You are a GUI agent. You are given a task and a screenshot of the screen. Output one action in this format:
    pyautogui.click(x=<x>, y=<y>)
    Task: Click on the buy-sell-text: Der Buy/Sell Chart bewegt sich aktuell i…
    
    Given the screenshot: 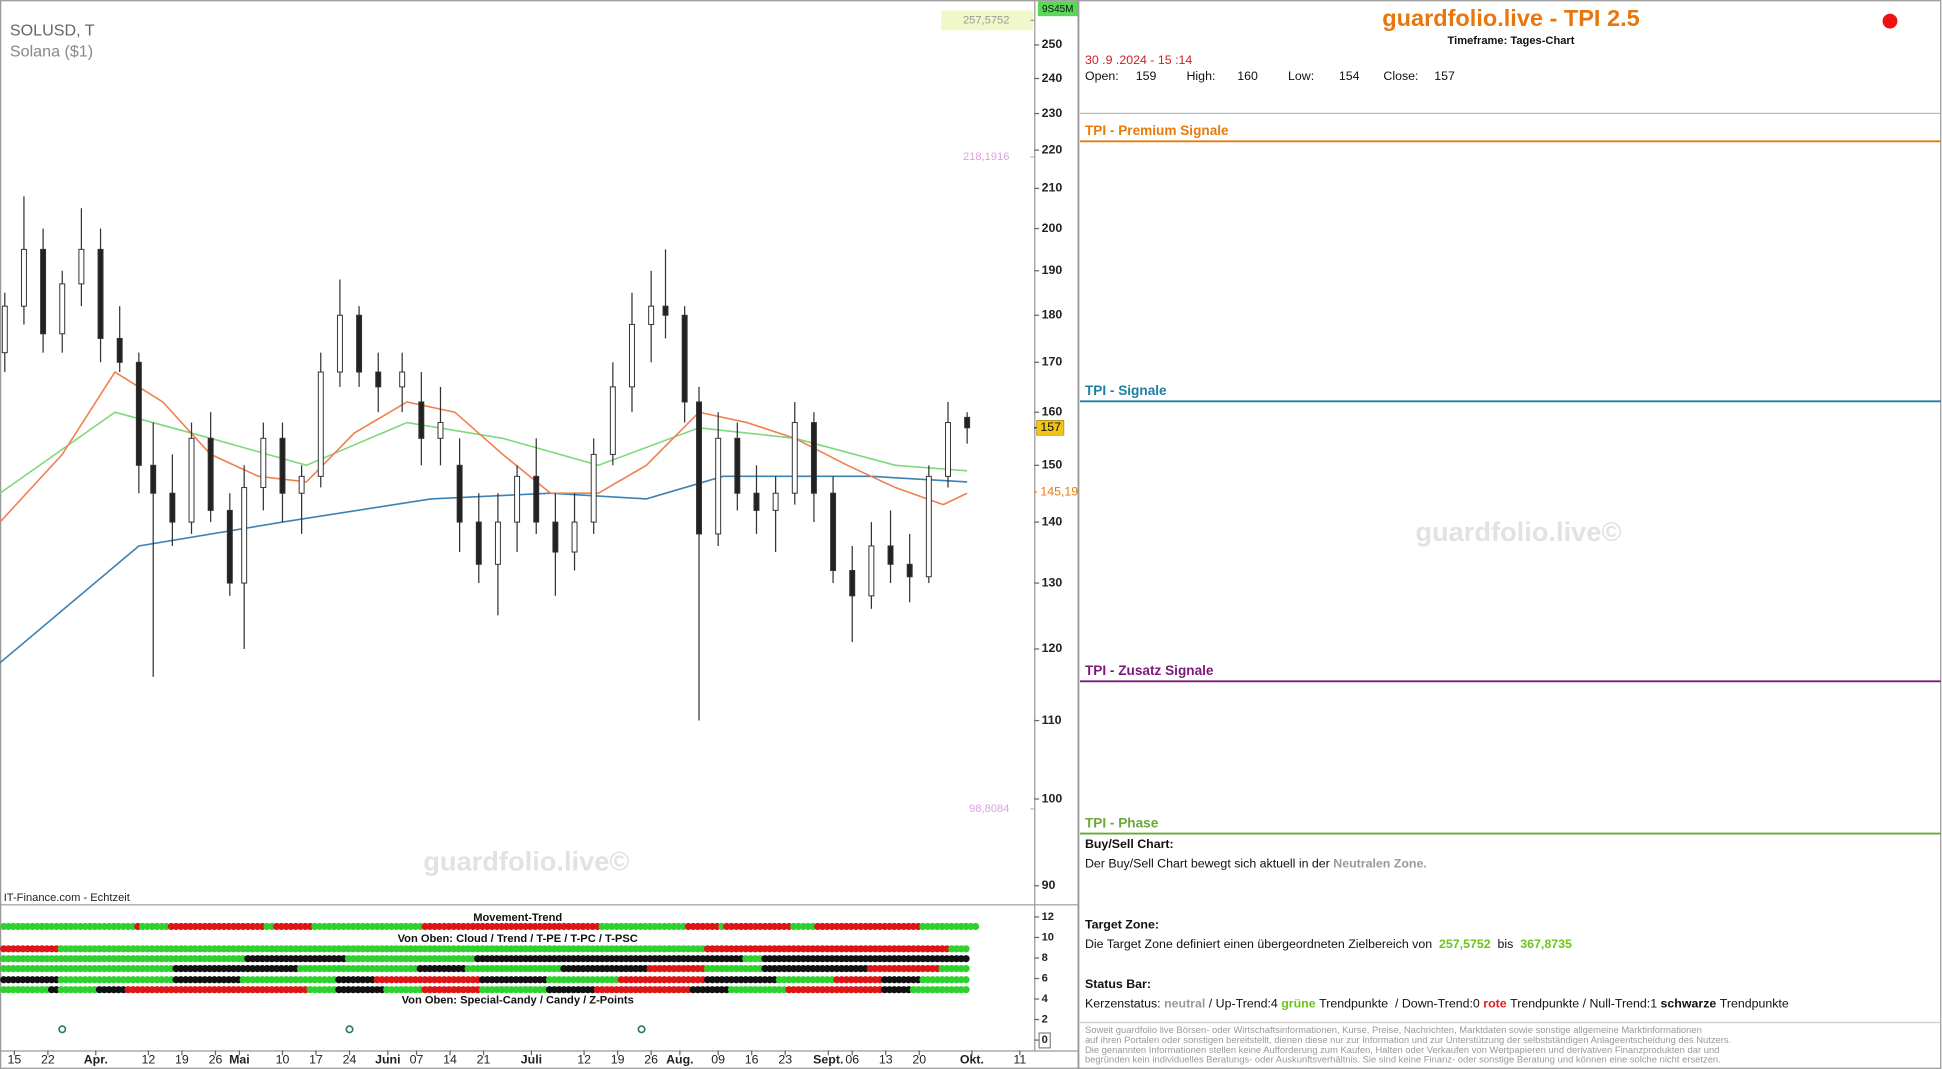 What is the action you would take?
    pyautogui.click(x=1256, y=864)
    